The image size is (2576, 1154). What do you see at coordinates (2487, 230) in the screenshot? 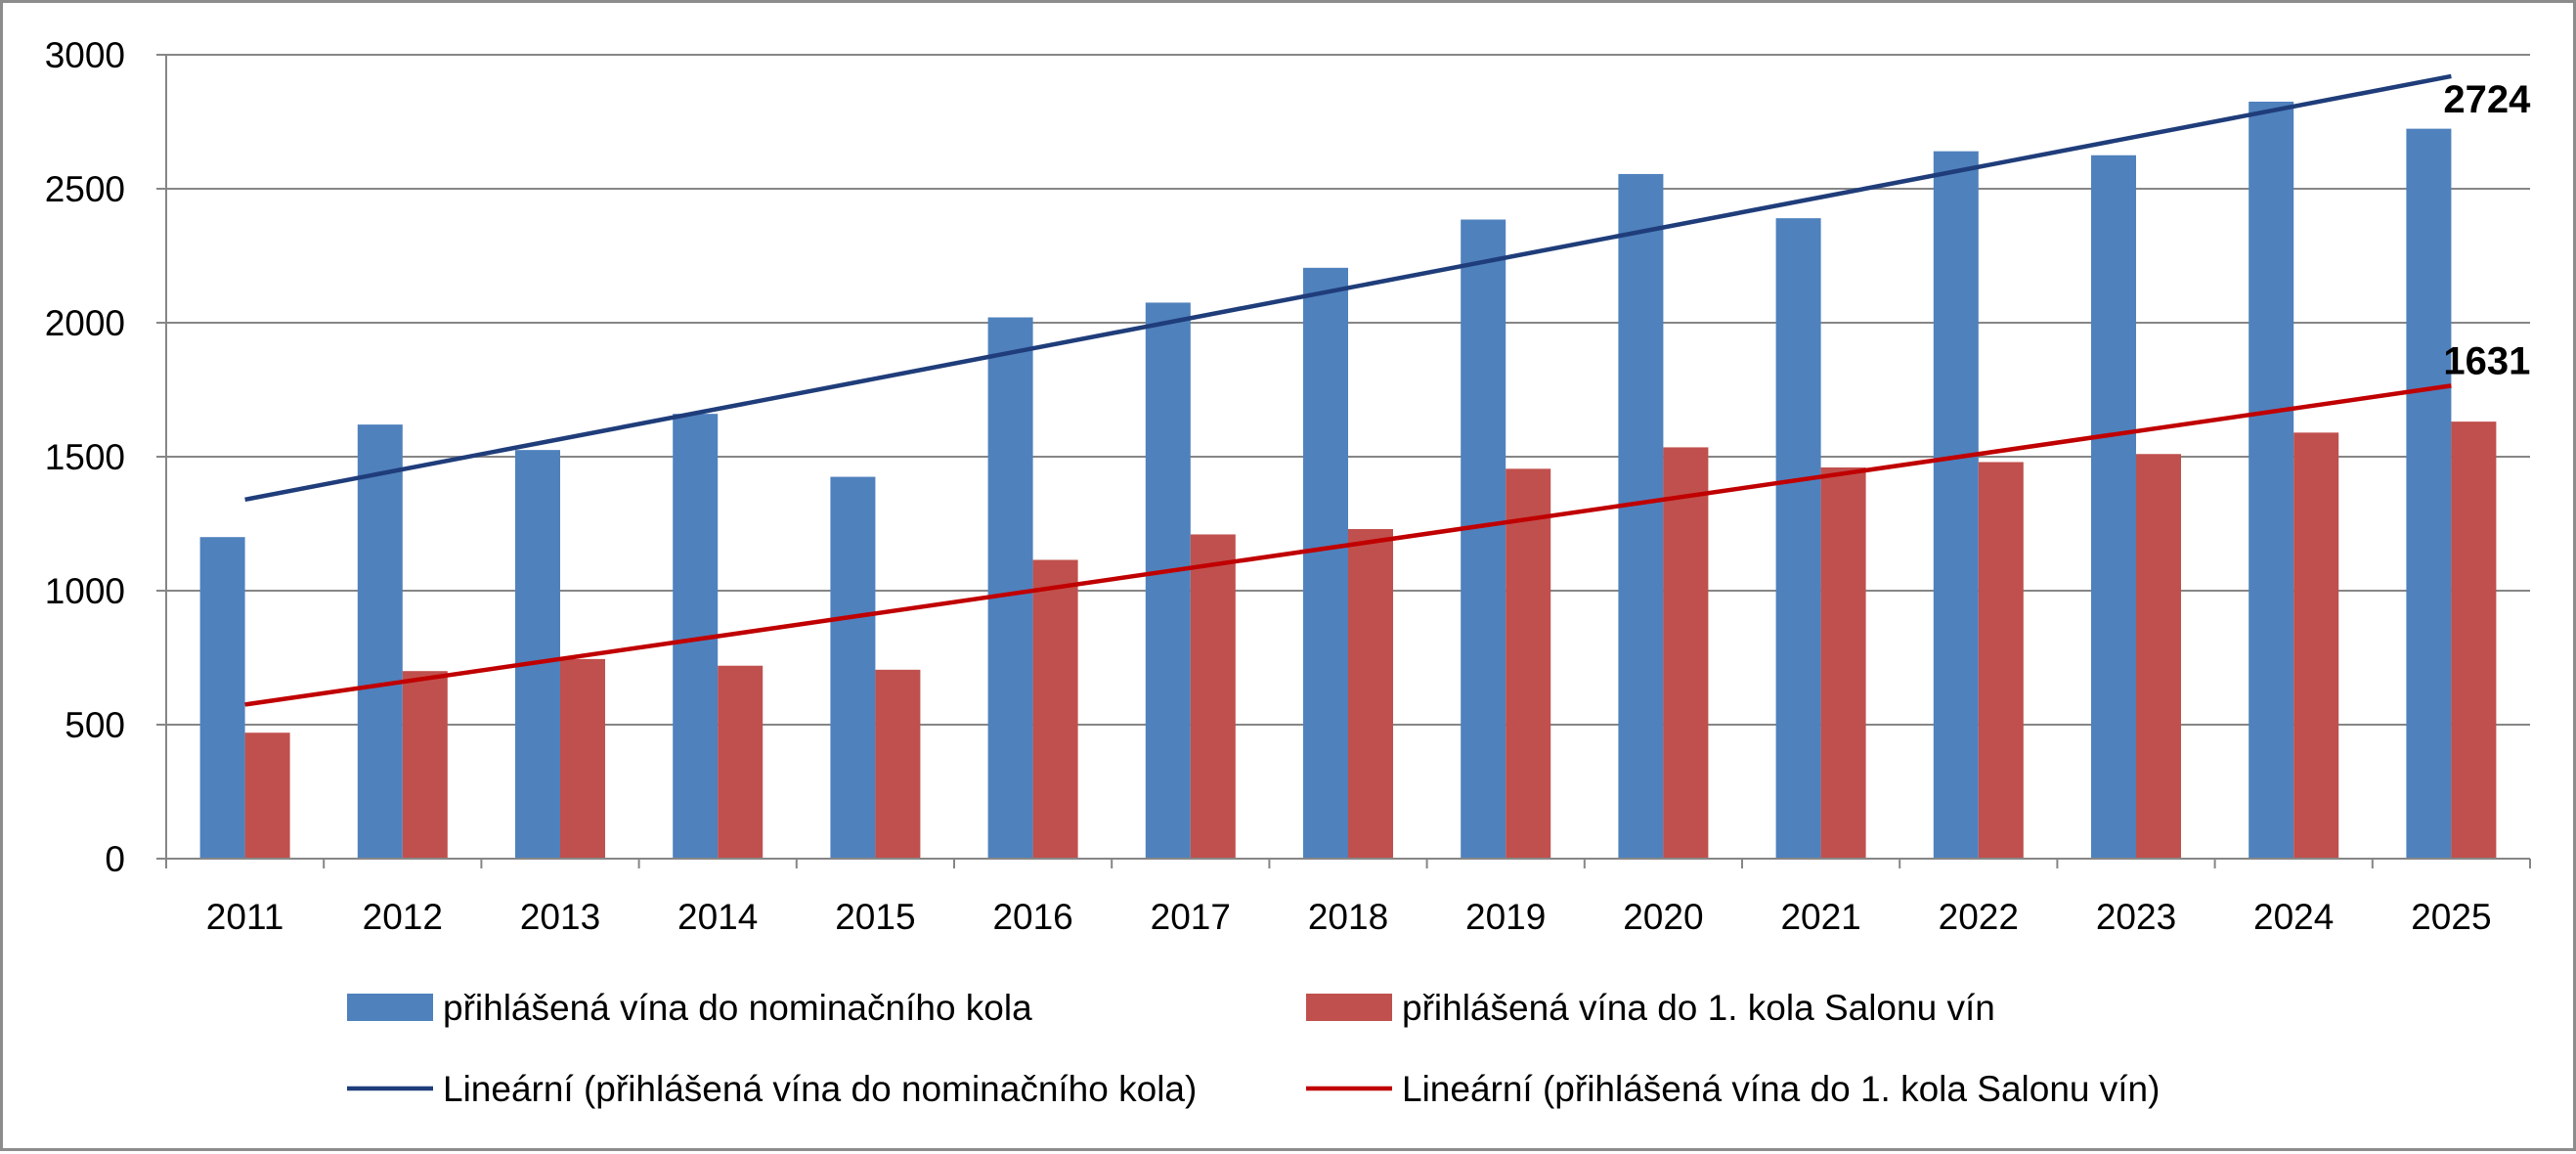
I see `labels: 2724 1631` at bounding box center [2487, 230].